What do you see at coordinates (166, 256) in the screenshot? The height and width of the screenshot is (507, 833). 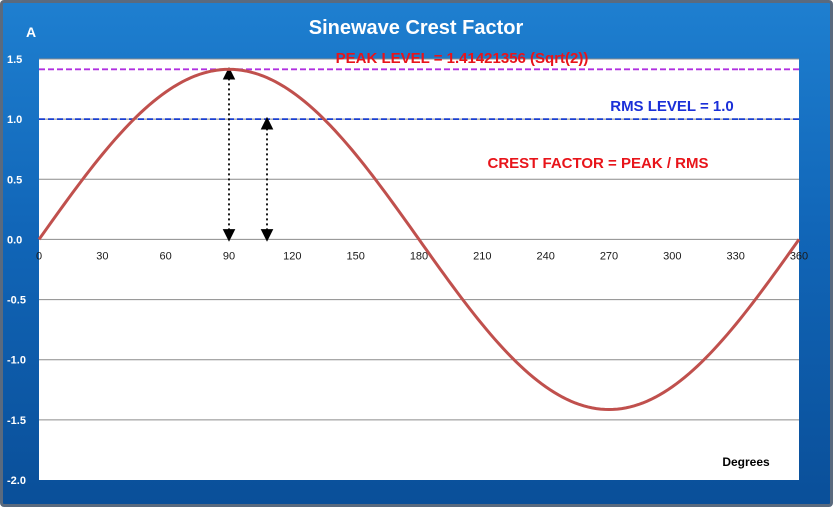 I see `x-tick-label: 60` at bounding box center [166, 256].